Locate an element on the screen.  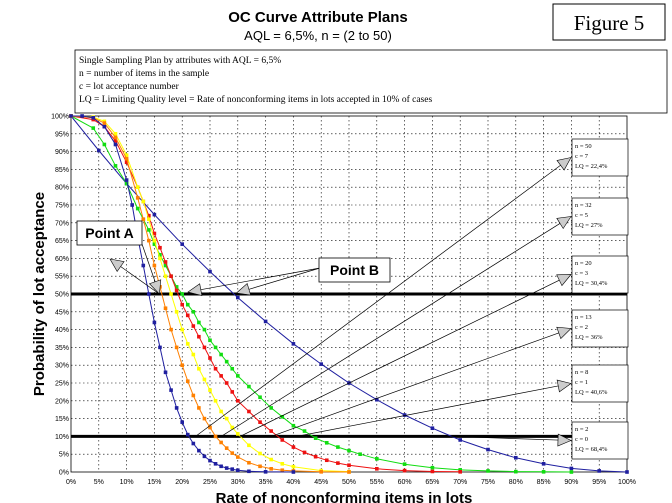
point-a-arrow-reverse is located at coordinates (134, 276).